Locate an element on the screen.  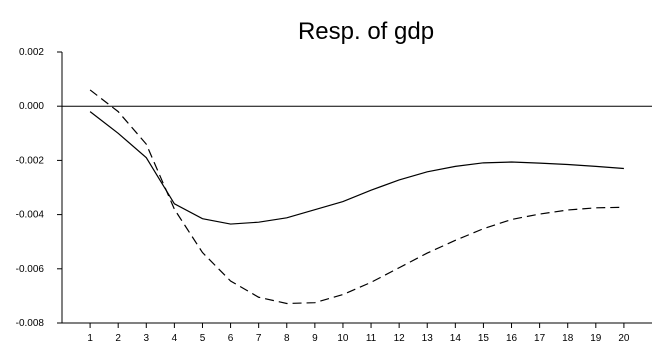
x-tick-label: 17 is located at coordinates (540, 338).